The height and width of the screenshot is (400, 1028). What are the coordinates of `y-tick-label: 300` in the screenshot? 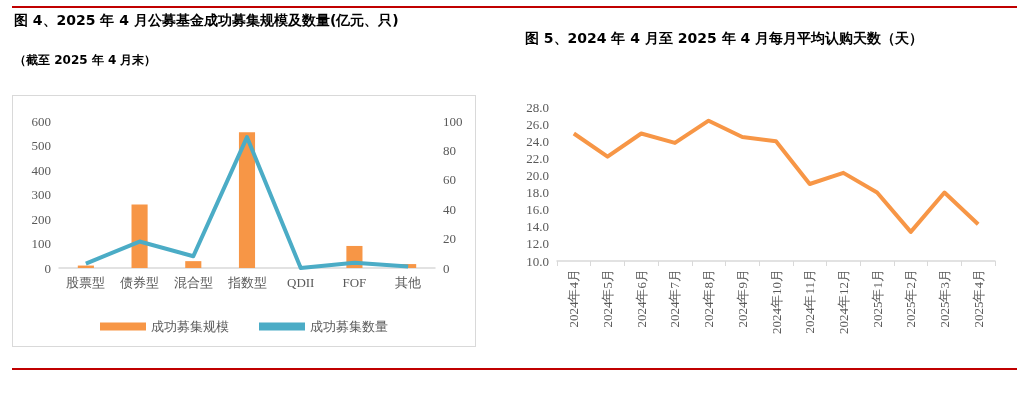 It's located at (41, 194).